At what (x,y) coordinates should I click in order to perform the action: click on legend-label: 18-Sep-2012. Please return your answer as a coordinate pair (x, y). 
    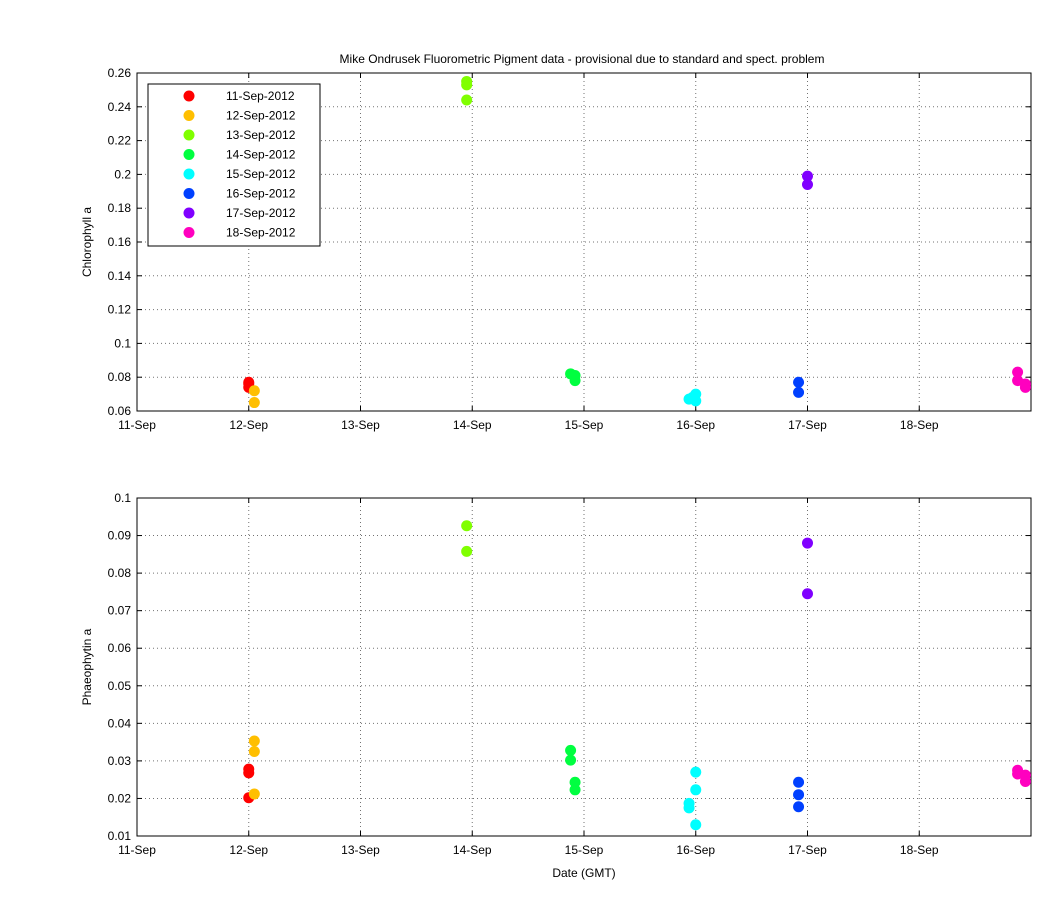
    Looking at the image, I should click on (261, 233).